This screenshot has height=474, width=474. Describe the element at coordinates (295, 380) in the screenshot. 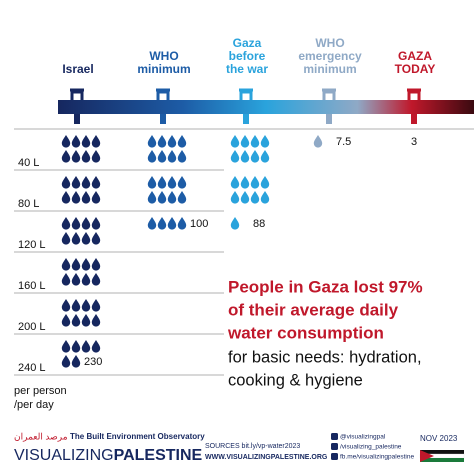

I see `body-text: cooking & hygiene` at that location.